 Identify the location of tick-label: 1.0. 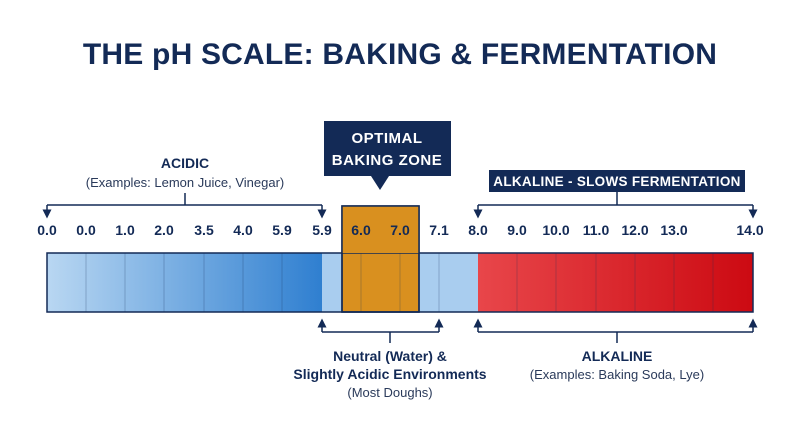
(125, 230).